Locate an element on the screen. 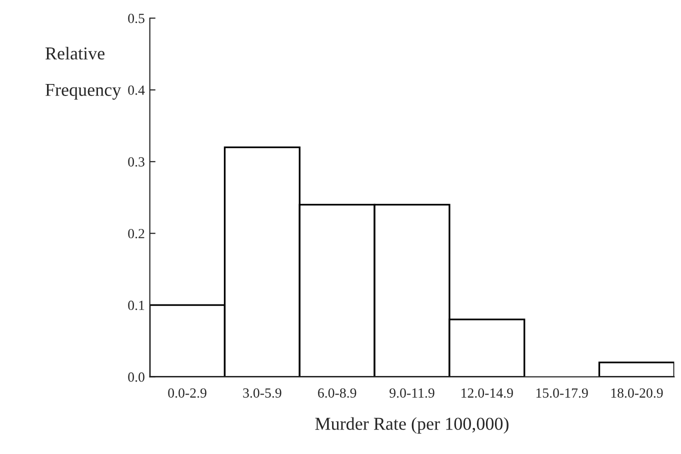 The height and width of the screenshot is (454, 681). x-axis-title: Murder Rate (per 100,000) is located at coordinates (411, 425).